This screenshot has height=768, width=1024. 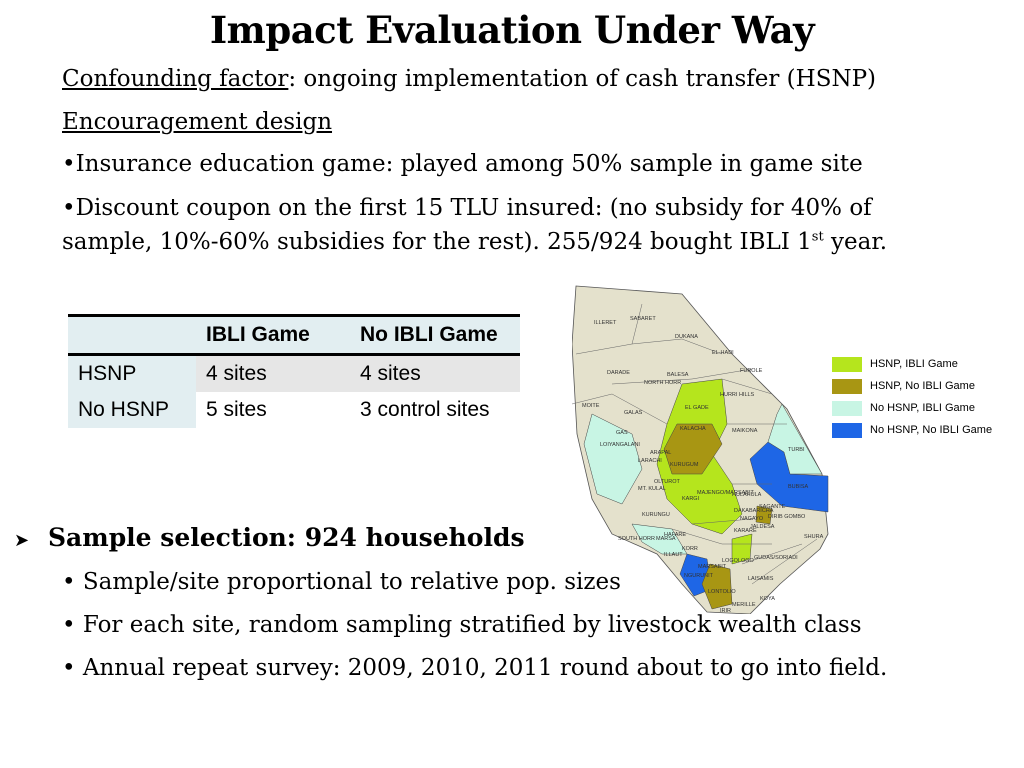 What do you see at coordinates (691, 499) in the screenshot?
I see `map-place-label: KARGI` at bounding box center [691, 499].